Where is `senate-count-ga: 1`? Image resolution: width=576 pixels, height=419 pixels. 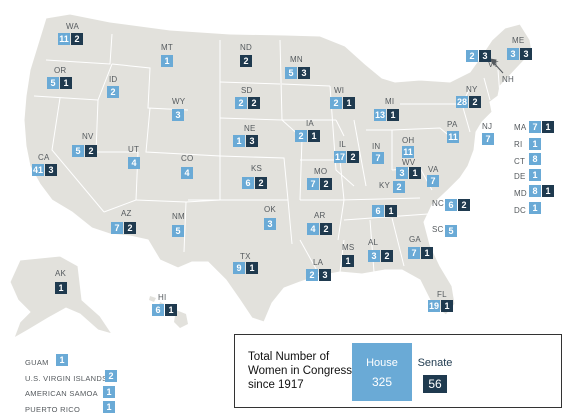 senate-count-ga: 1 is located at coordinates (427, 253).